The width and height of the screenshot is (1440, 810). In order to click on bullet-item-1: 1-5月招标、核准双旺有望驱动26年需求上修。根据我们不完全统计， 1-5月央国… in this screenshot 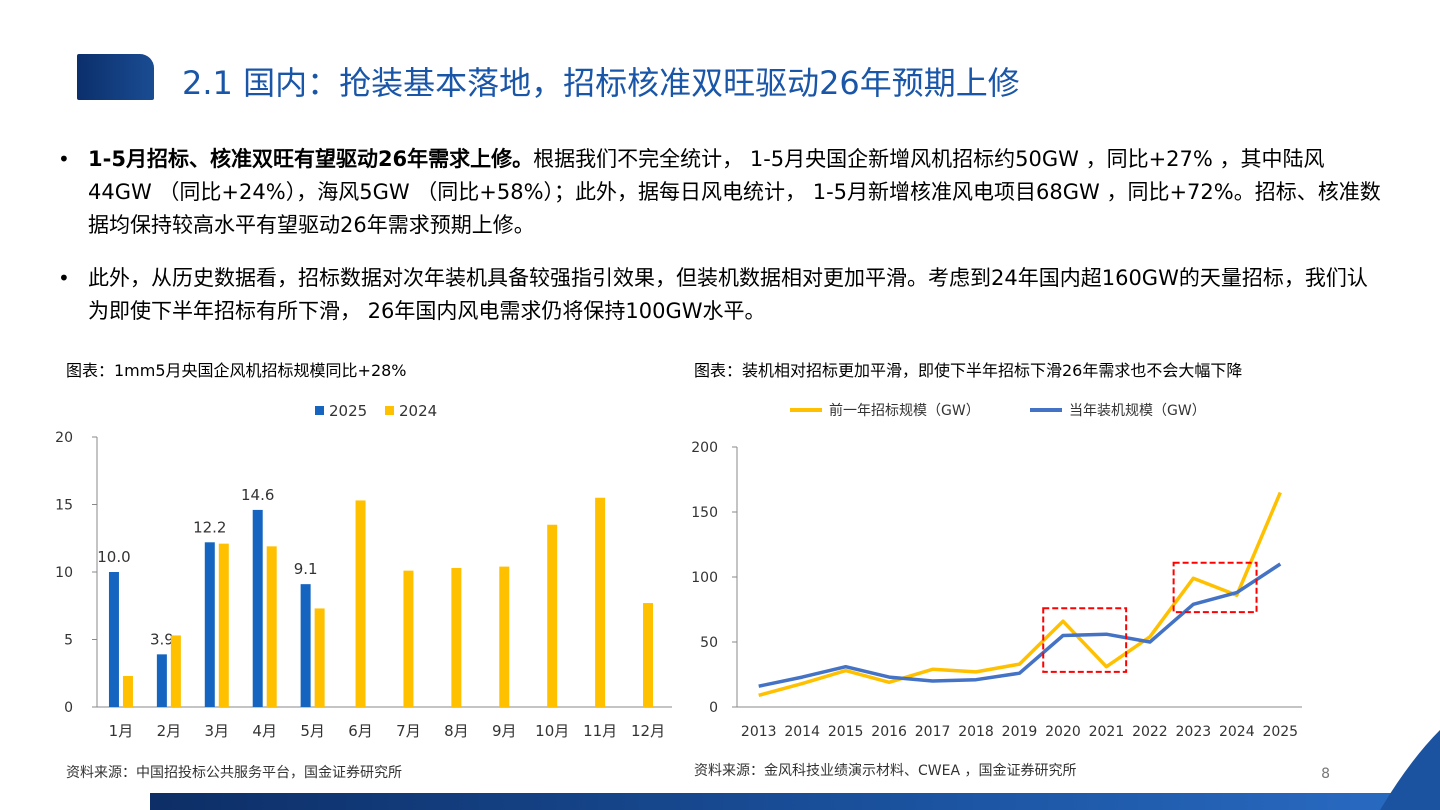, I will do `click(723, 192)`.